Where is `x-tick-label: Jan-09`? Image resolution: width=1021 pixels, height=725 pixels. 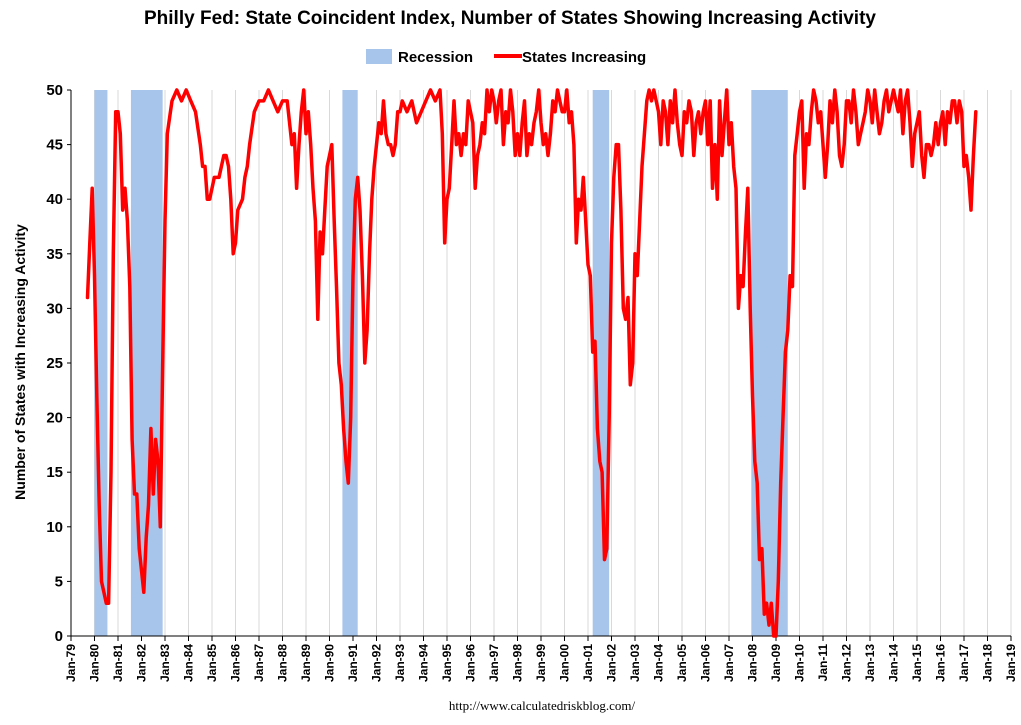 x-tick-label: Jan-09 is located at coordinates (776, 663).